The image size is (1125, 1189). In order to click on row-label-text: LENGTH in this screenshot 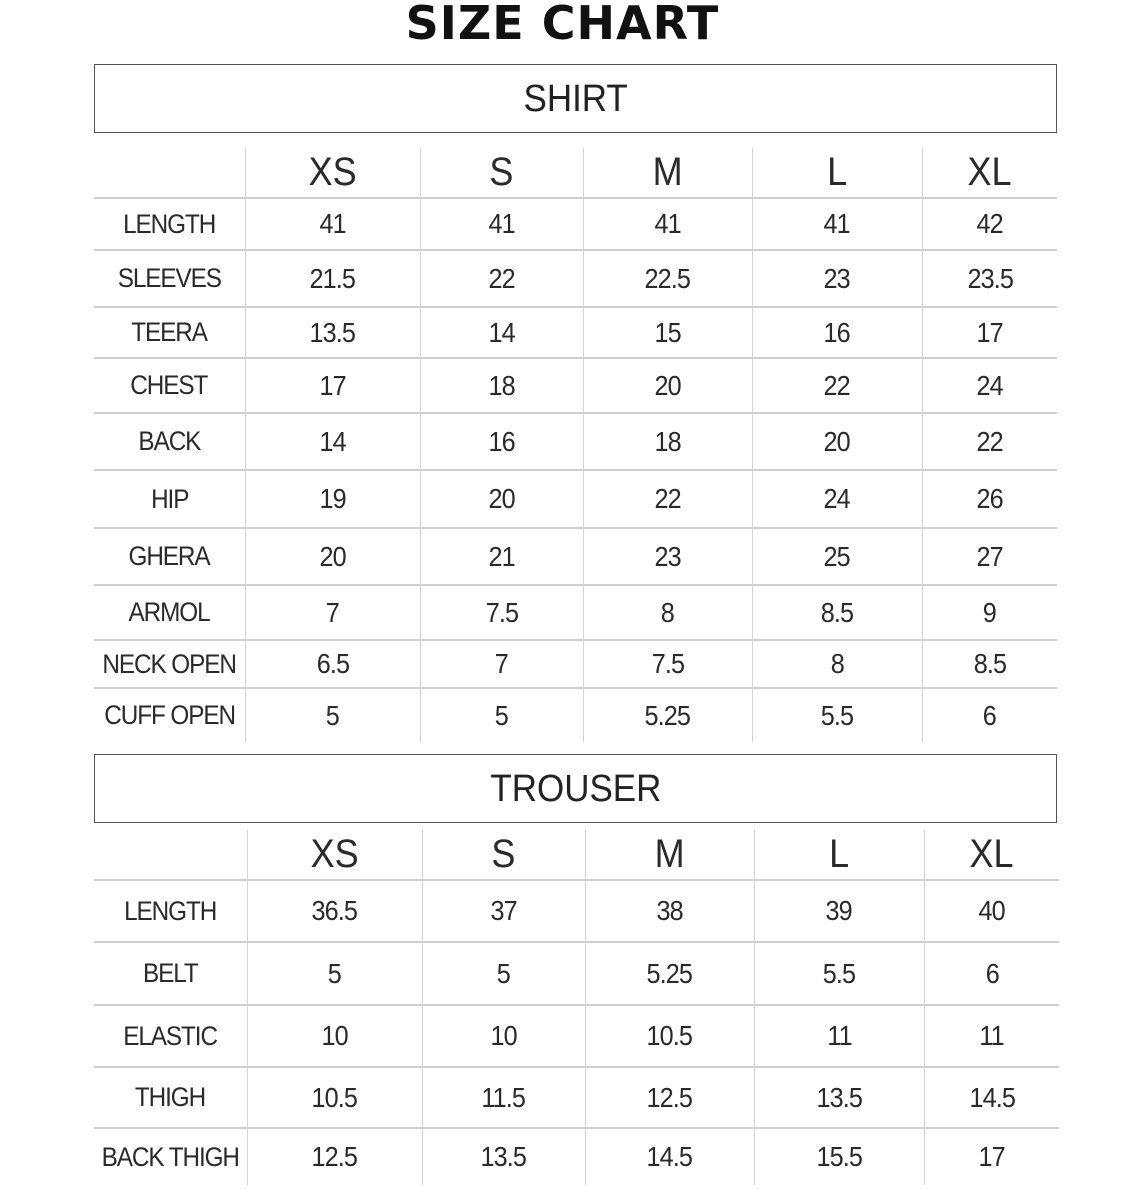, I will do `click(169, 223)`.